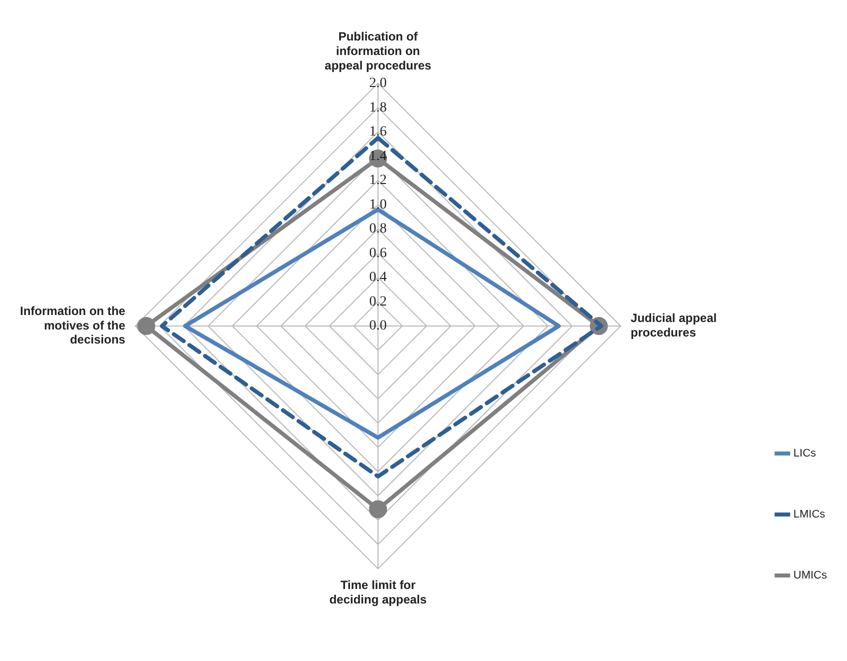 The height and width of the screenshot is (661, 847). What do you see at coordinates (378, 229) in the screenshot?
I see `y-tick-label: 0.8` at bounding box center [378, 229].